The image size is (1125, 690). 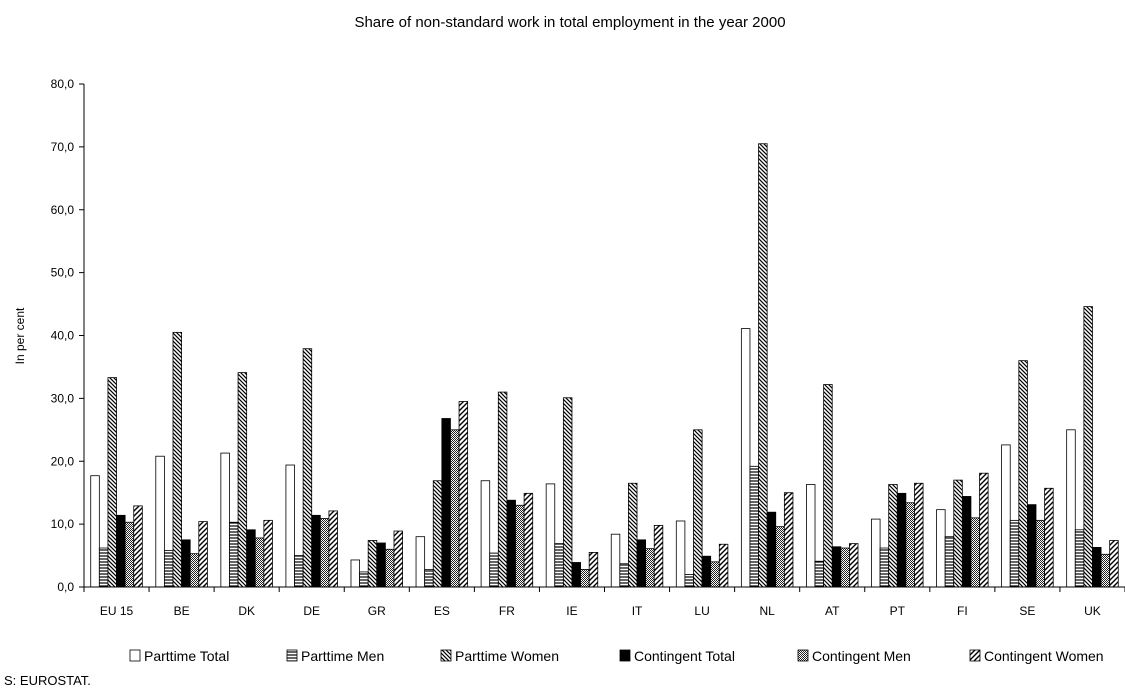 I want to click on x-tick-label: EU 15, so click(x=117, y=611).